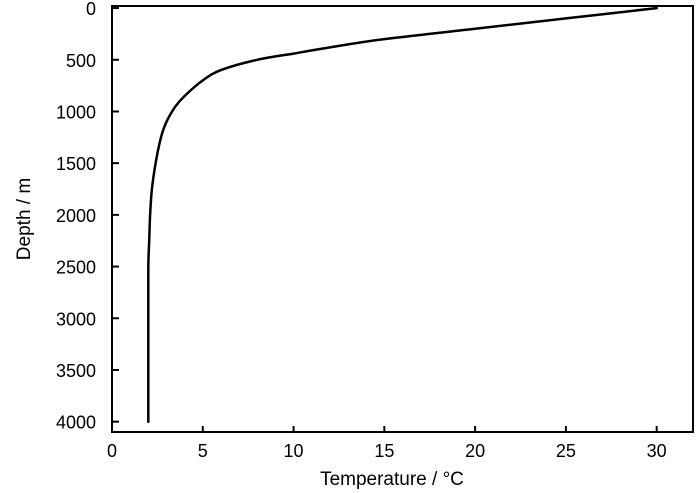  Describe the element at coordinates (76, 112) in the screenshot. I see `y-tick-label: 1000` at that location.